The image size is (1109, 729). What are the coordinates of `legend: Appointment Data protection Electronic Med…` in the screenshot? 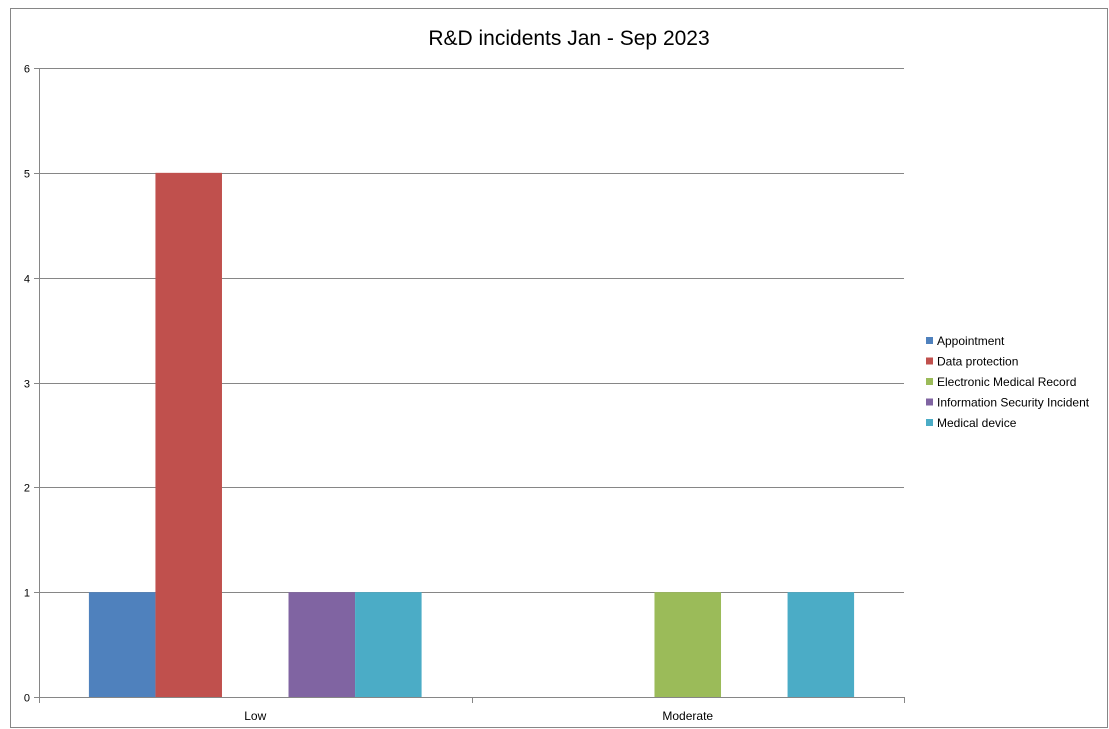 It's located at (1008, 382).